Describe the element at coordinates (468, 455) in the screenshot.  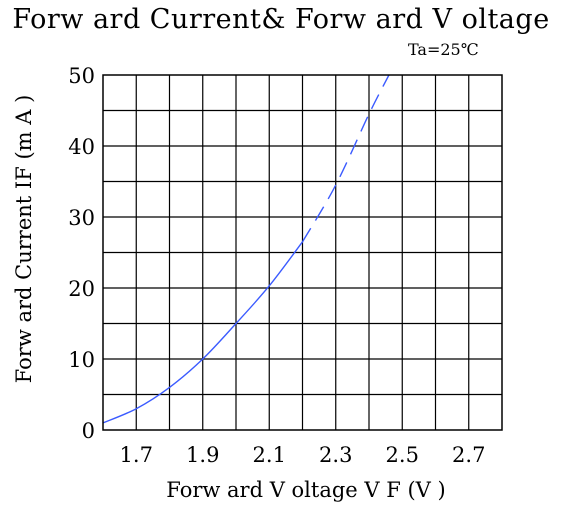
I see `x-tick-label: 2.7` at that location.